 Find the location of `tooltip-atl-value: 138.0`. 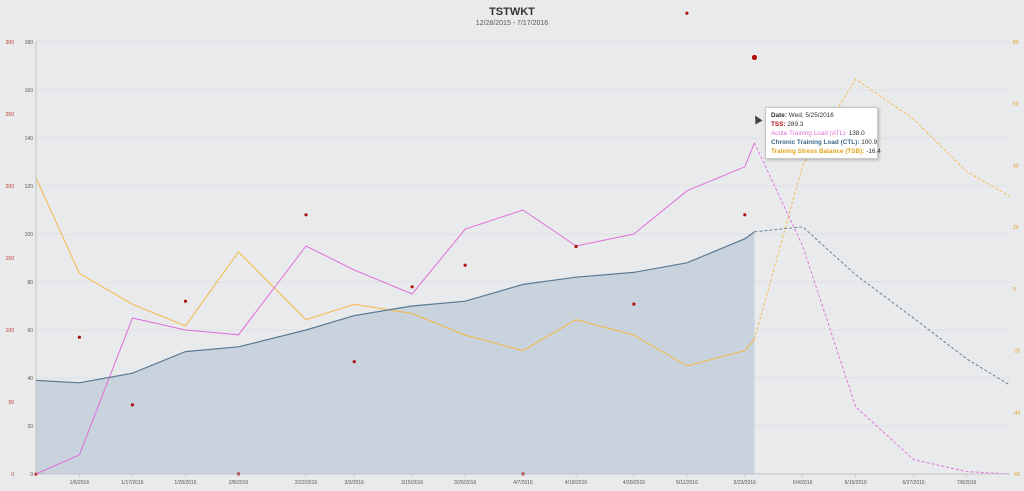

tooltip-atl-value: 138.0 is located at coordinates (856, 133).